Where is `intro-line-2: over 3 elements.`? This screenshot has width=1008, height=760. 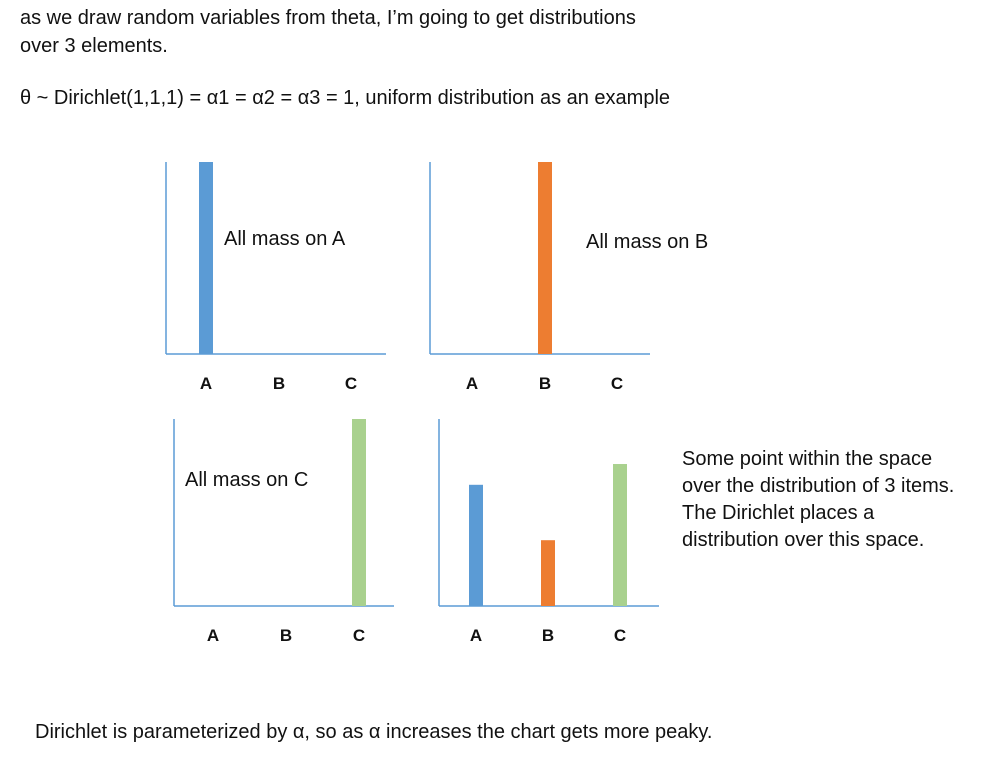 intro-line-2: over 3 elements. is located at coordinates (94, 46).